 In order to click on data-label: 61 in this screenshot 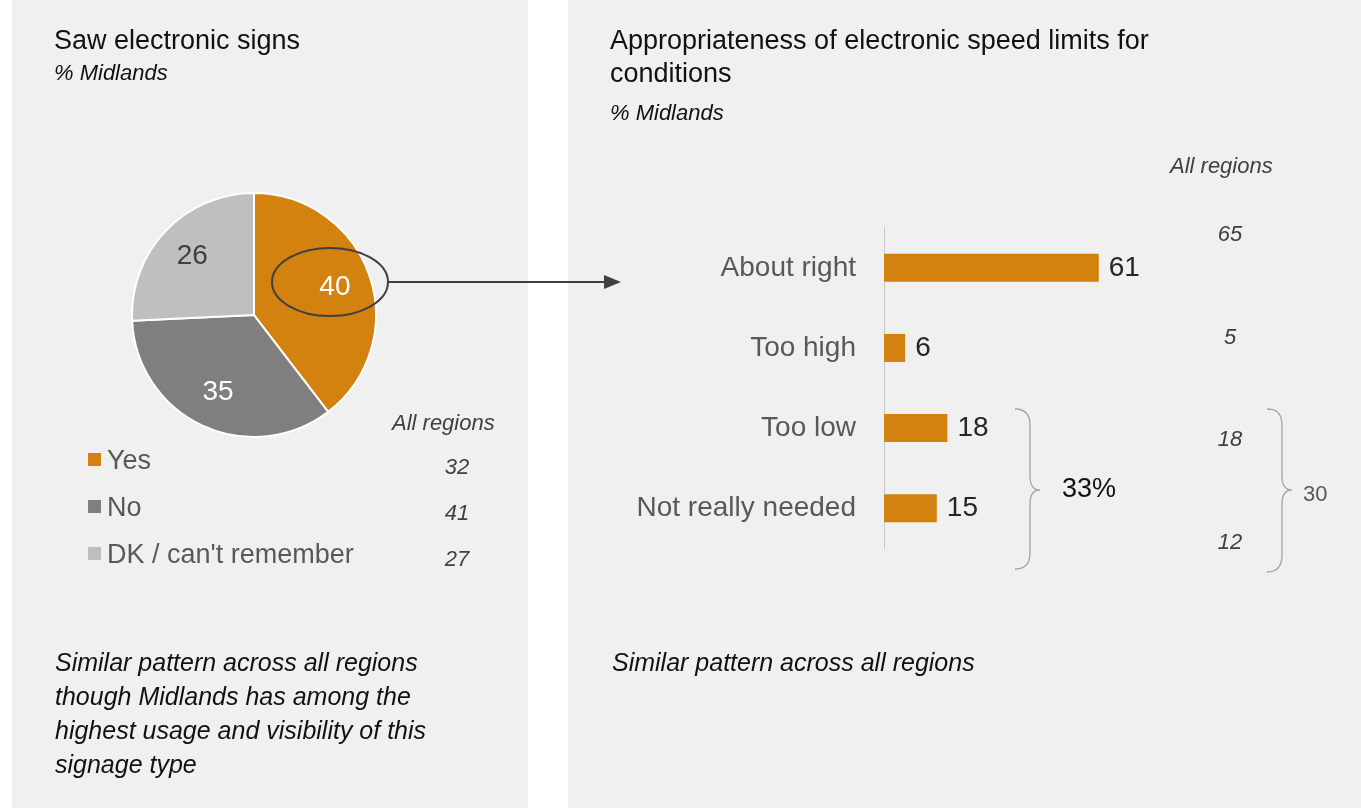, I will do `click(1124, 266)`.